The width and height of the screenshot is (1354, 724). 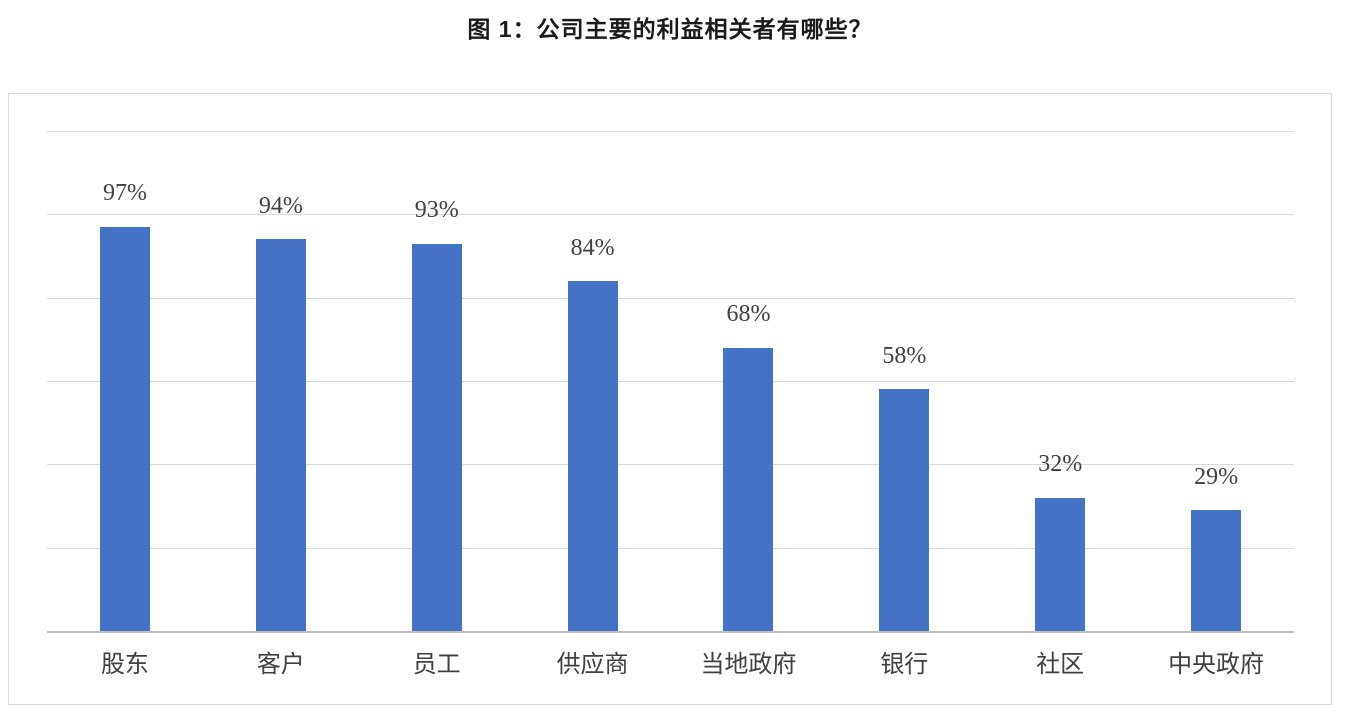 I want to click on bar-value-label: 94%, so click(x=280, y=205).